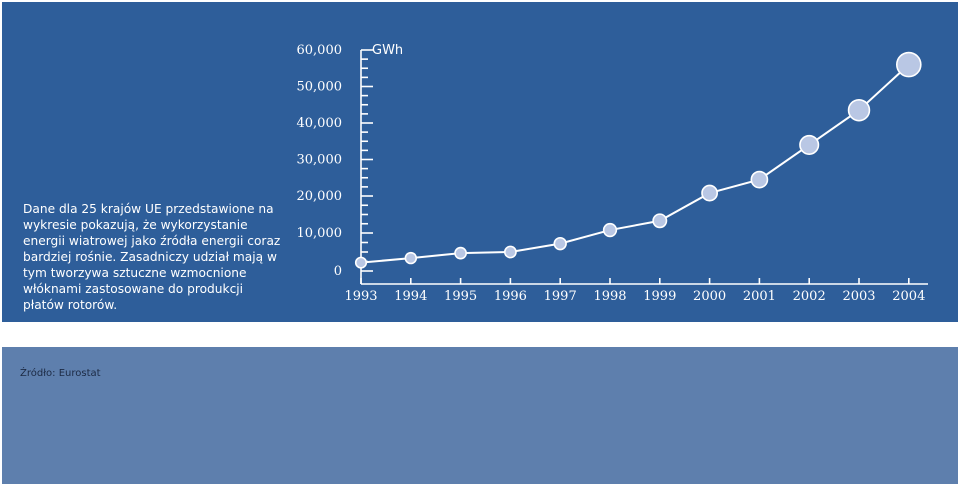 This screenshot has width=960, height=487. I want to click on x-tick-label: 2002, so click(809, 296).